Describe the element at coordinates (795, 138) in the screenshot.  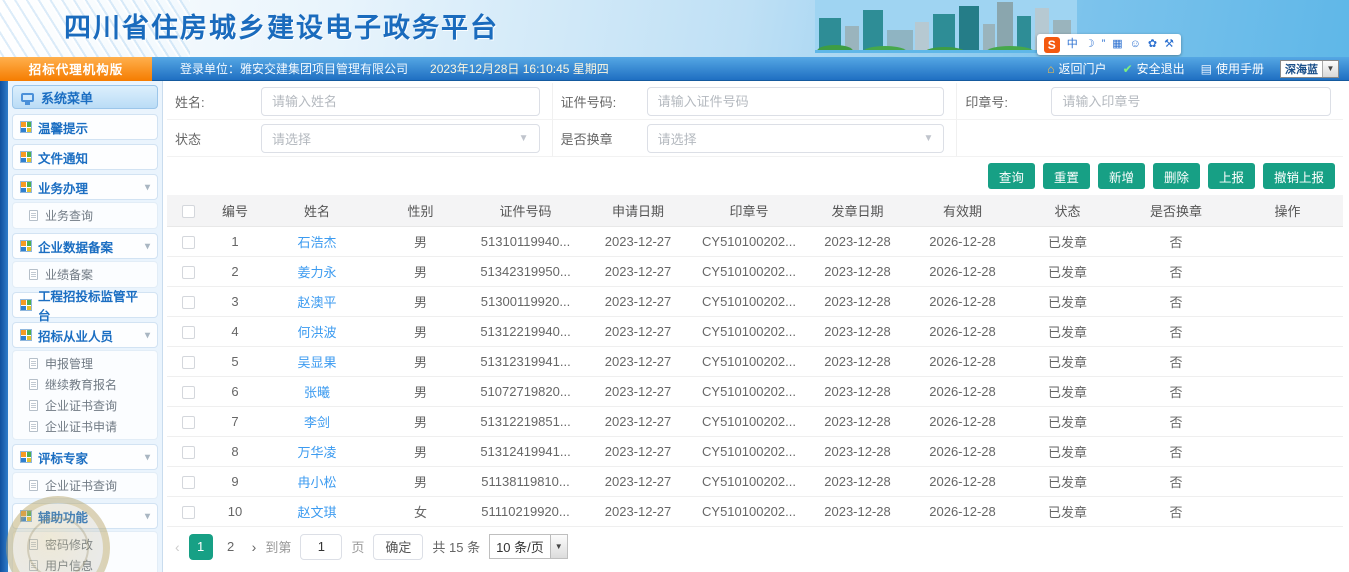
I see `seal-change-select: 请选择 ▼` at that location.